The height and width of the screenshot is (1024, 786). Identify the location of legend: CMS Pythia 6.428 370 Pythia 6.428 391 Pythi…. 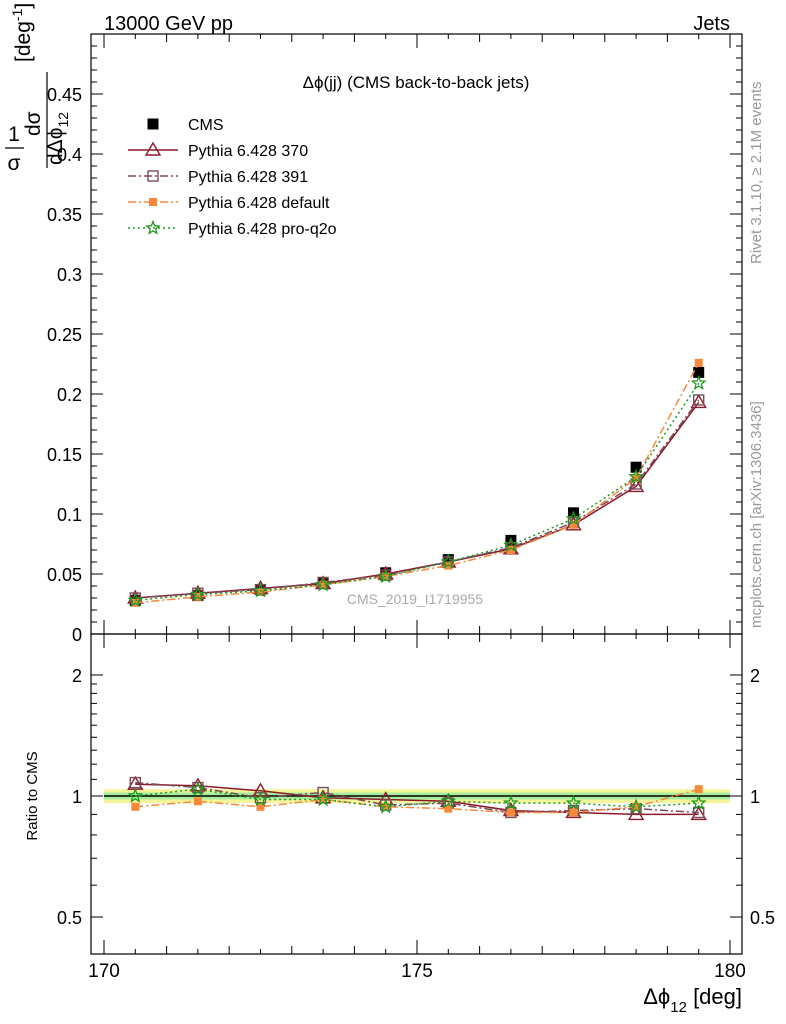
(232, 177).